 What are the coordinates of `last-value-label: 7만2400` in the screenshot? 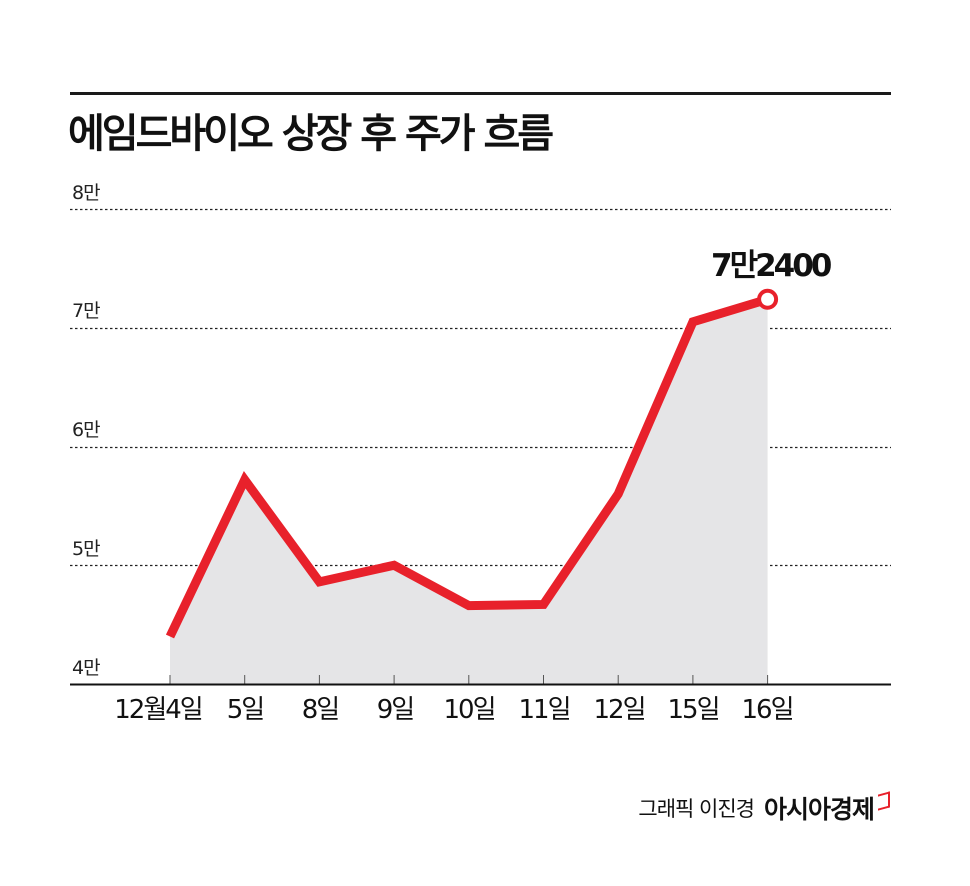 It's located at (771, 266).